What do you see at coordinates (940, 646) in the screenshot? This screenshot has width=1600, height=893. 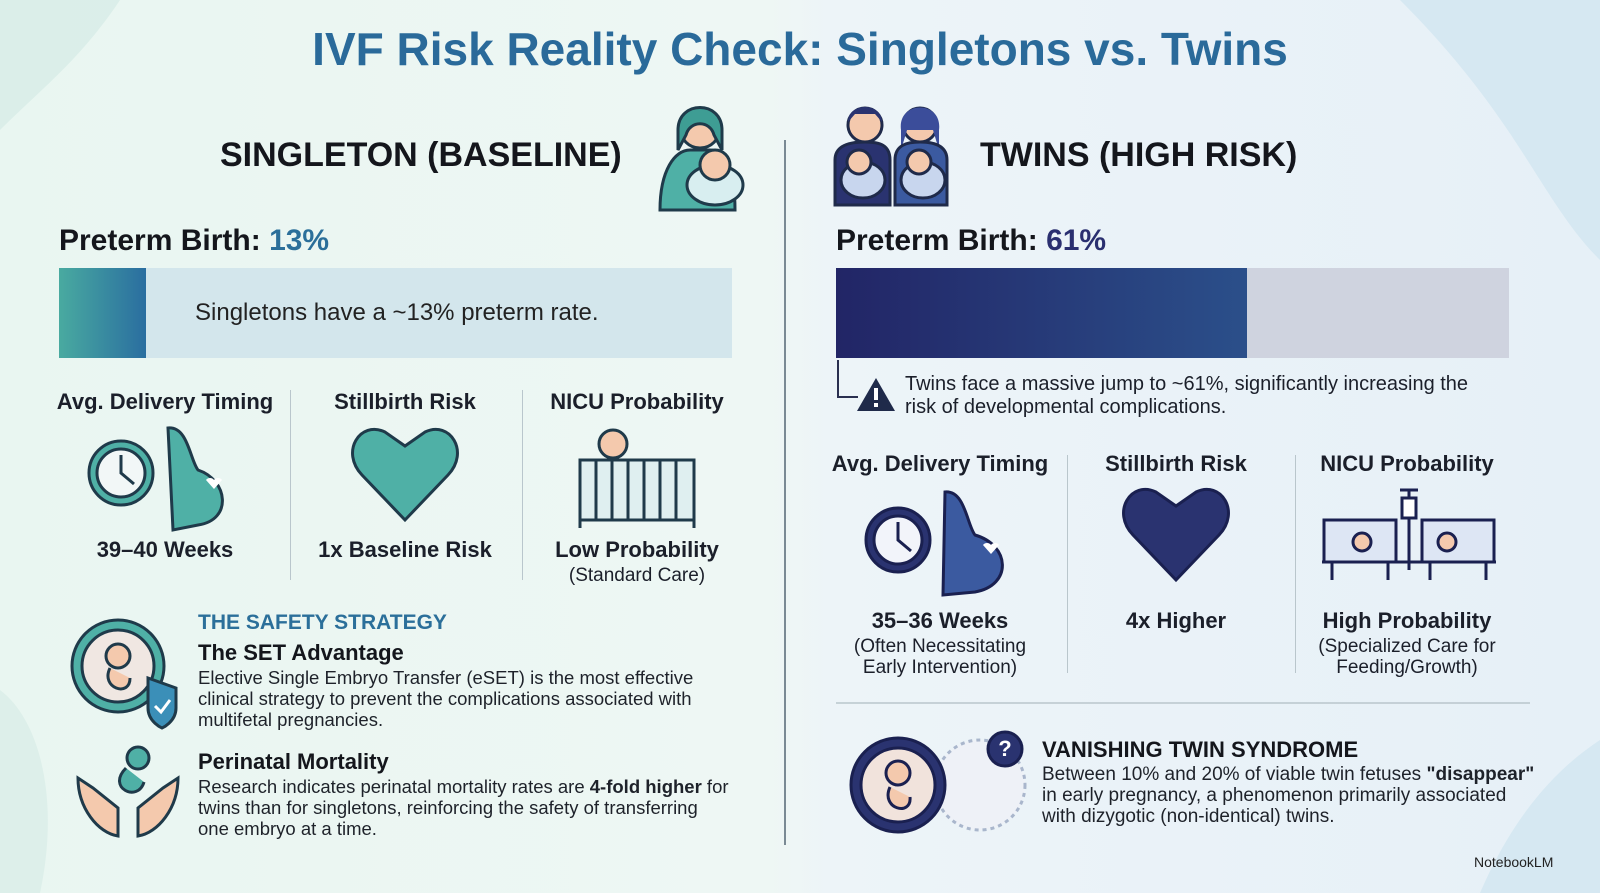 I see `metric-detail: (Often Necessitating` at bounding box center [940, 646].